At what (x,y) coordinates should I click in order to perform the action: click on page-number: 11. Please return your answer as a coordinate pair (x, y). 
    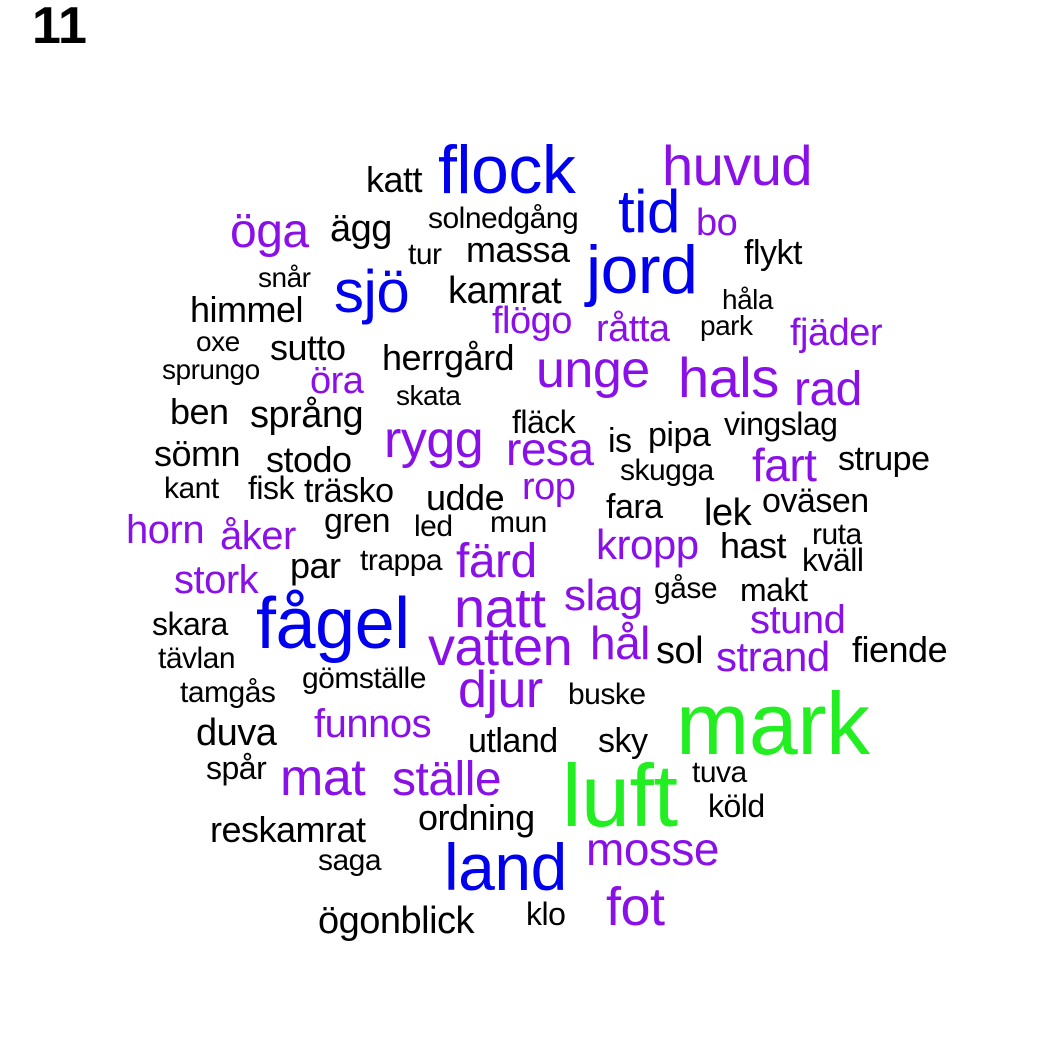
    Looking at the image, I should click on (59, 27).